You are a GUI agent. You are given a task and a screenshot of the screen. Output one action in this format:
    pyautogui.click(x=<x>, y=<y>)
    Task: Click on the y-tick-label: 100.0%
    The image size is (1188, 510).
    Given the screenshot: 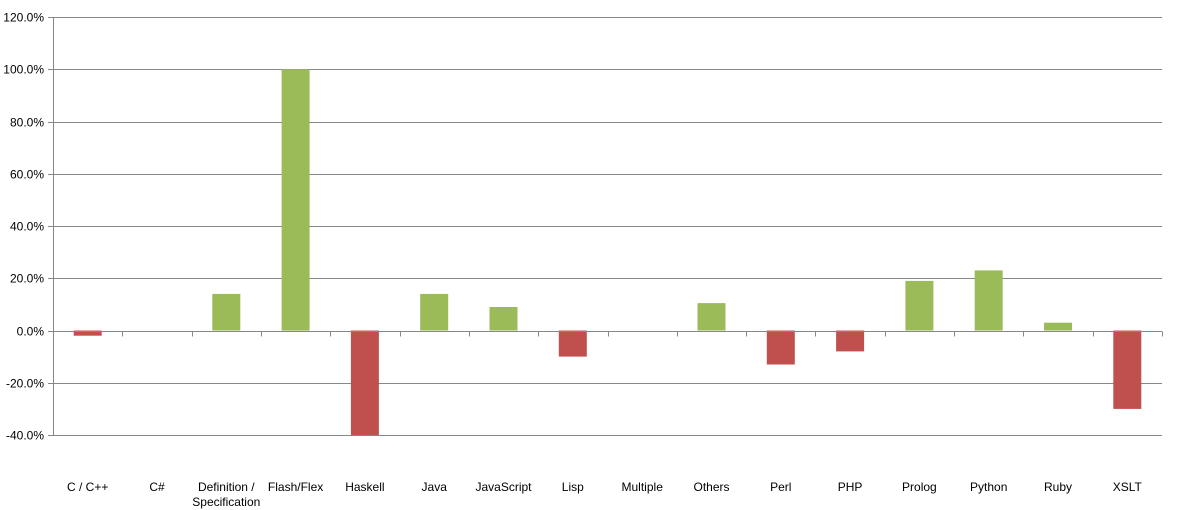 What is the action you would take?
    pyautogui.click(x=23, y=70)
    